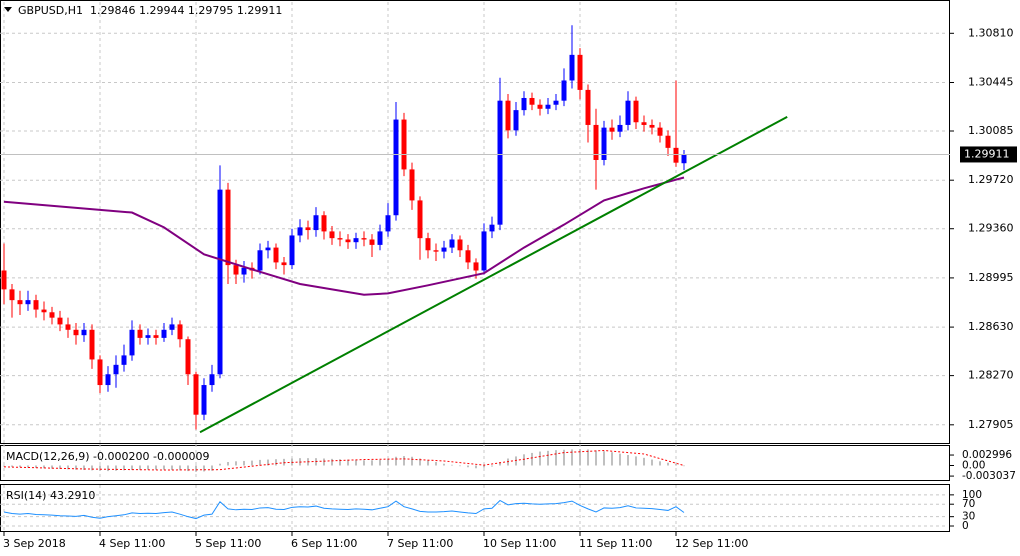 This screenshot has width=1020, height=556. What do you see at coordinates (987, 455) in the screenshot?
I see `y-tick-label: 0.002996` at bounding box center [987, 455].